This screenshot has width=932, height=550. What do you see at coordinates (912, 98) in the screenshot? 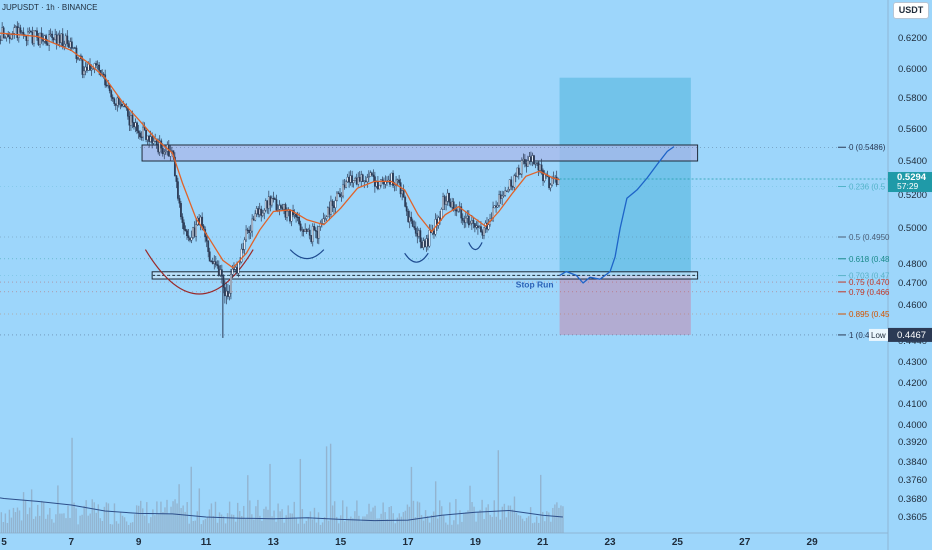
I see `y-tick-label: 0.5800` at bounding box center [912, 98].